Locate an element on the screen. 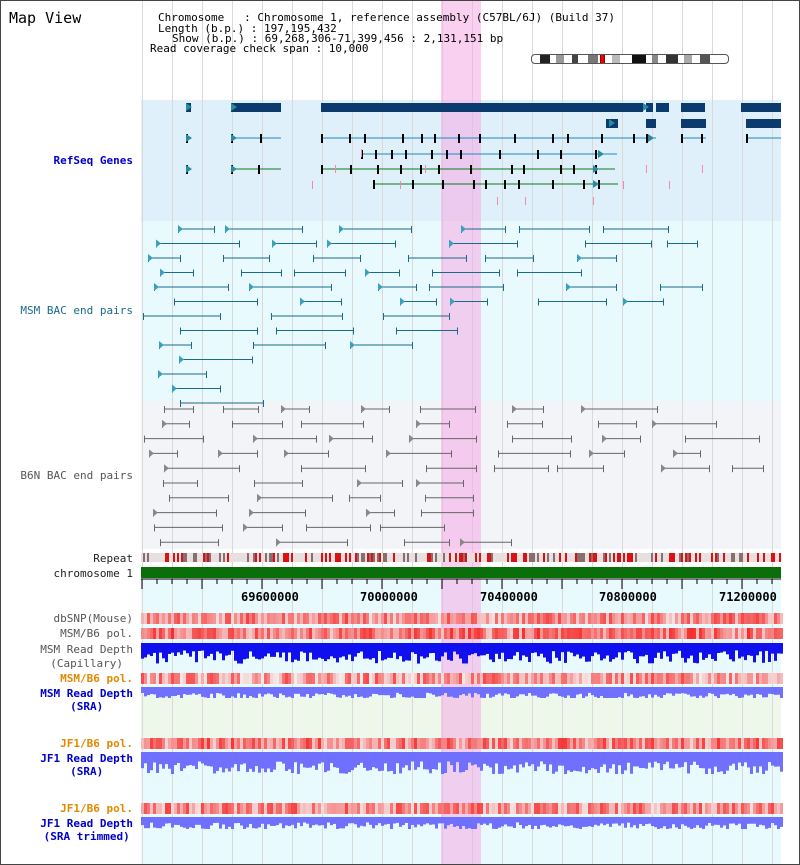 The height and width of the screenshot is (865, 800). track-label-jf1-depth-sra-trimmed: JF1 Read Depth (SRA trimmed) is located at coordinates (86, 830).